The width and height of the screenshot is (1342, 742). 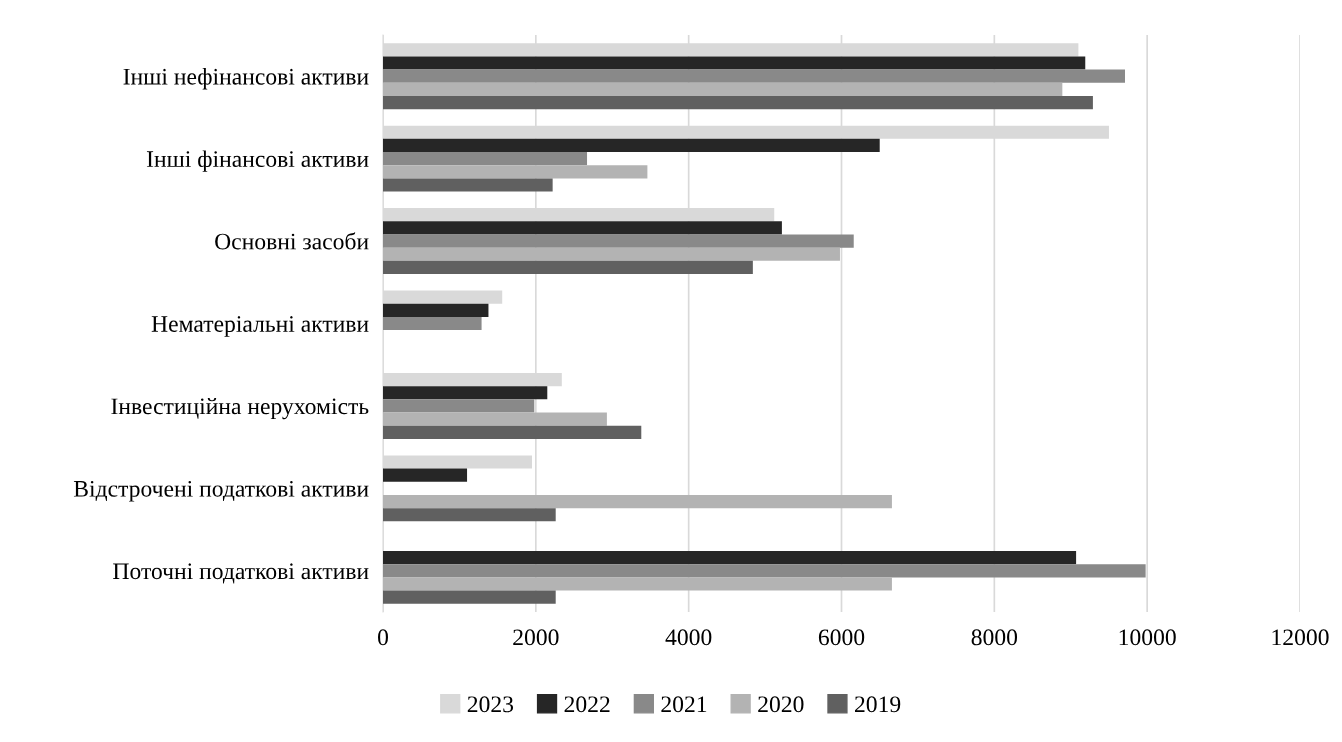 I want to click on legend-label: 2019, so click(x=878, y=704).